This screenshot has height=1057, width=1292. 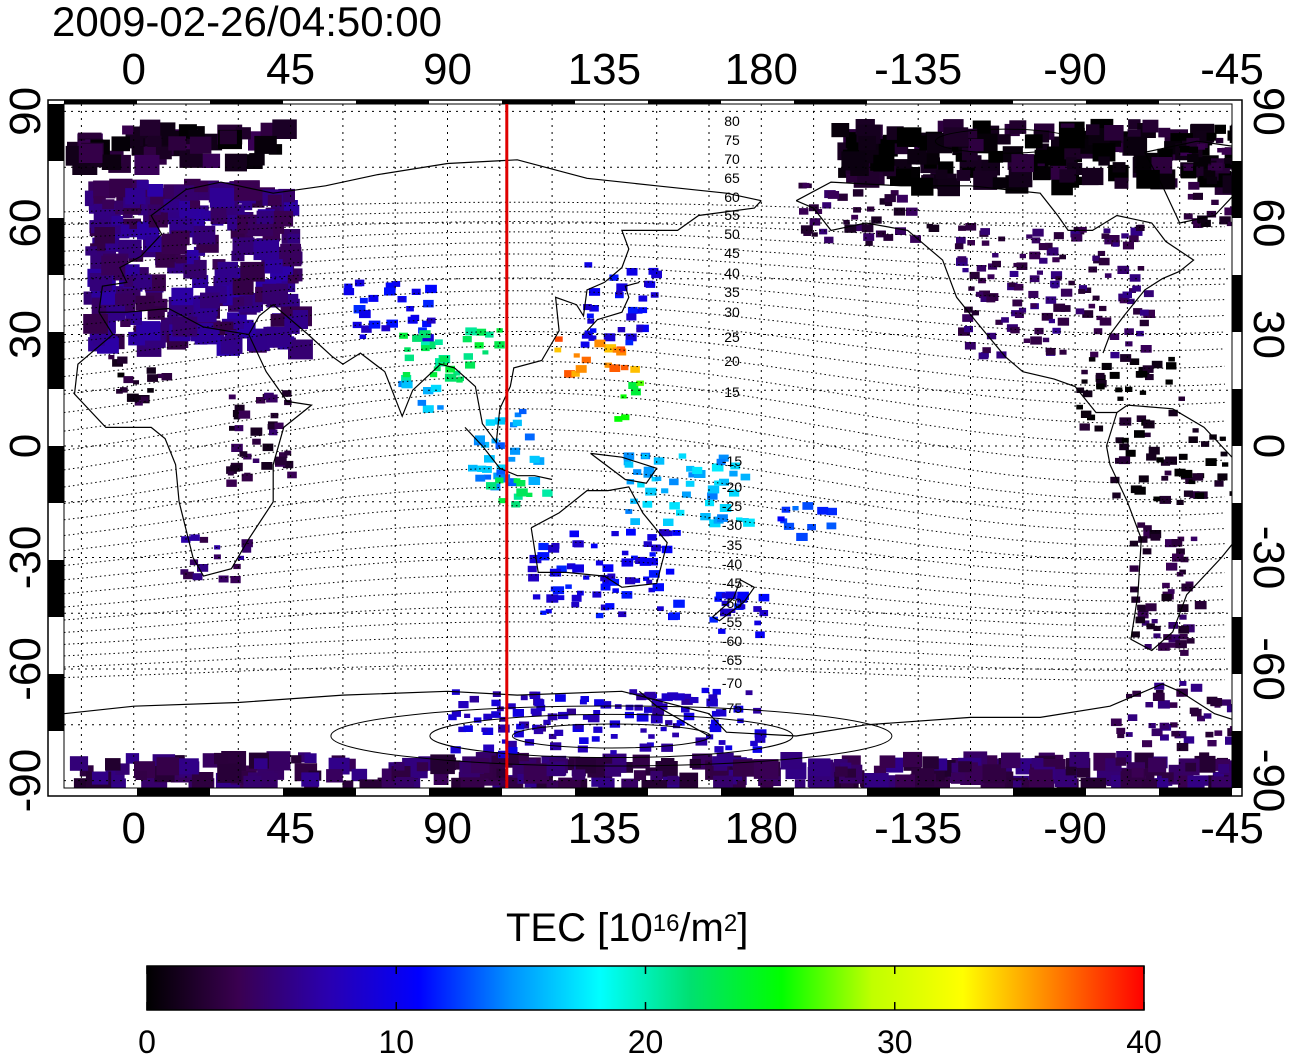 What do you see at coordinates (133, 69) in the screenshot?
I see `top-longitude-label: 0` at bounding box center [133, 69].